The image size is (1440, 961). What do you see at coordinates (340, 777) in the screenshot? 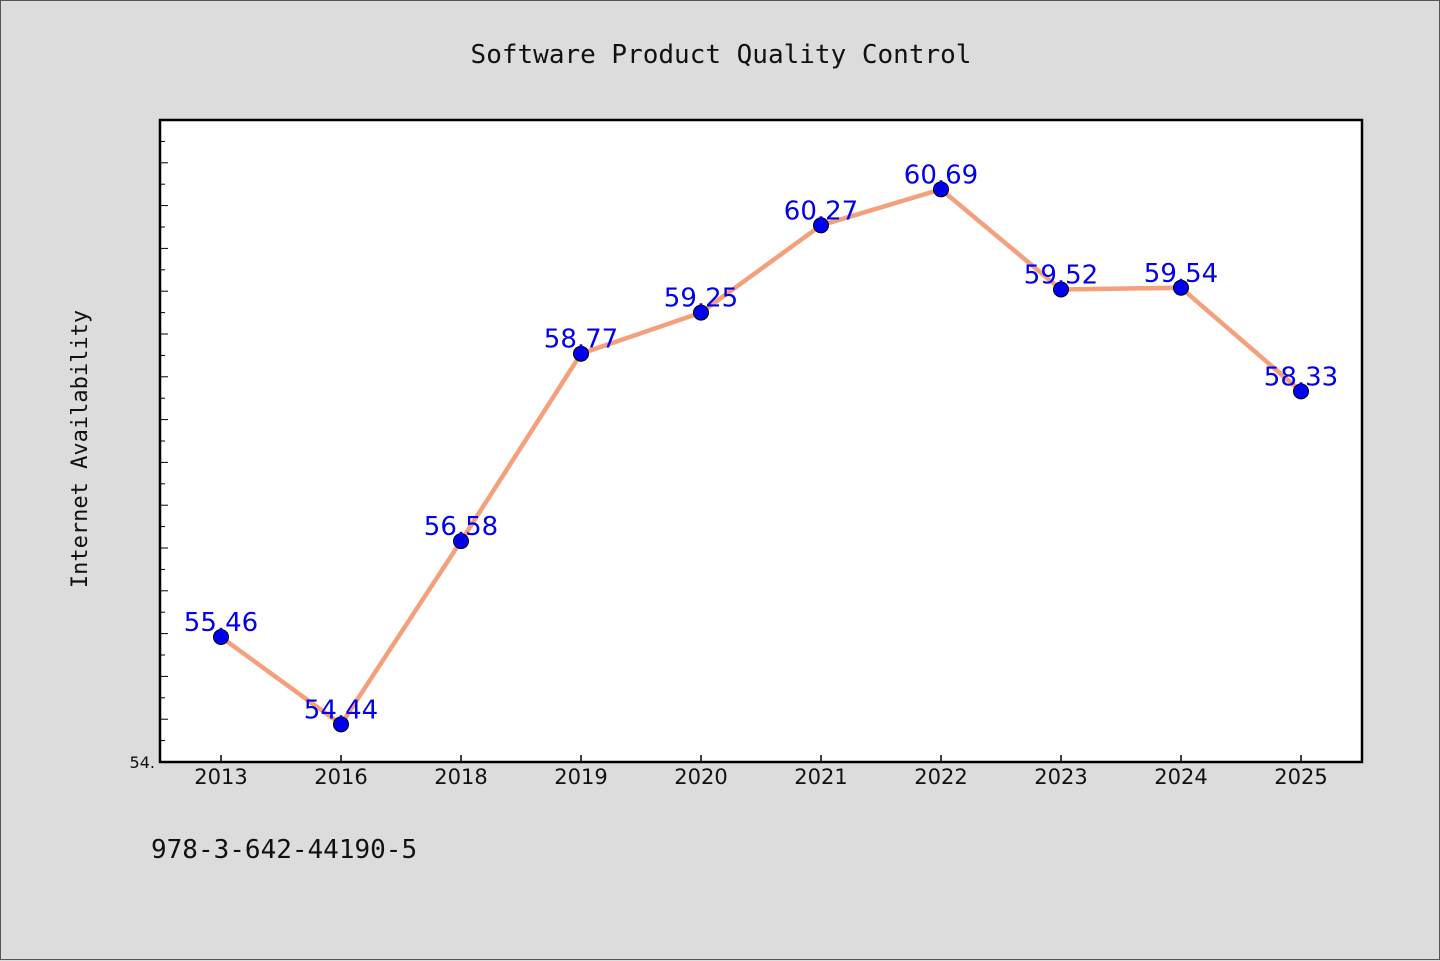
I see `x-tick-label: 2016` at bounding box center [340, 777].